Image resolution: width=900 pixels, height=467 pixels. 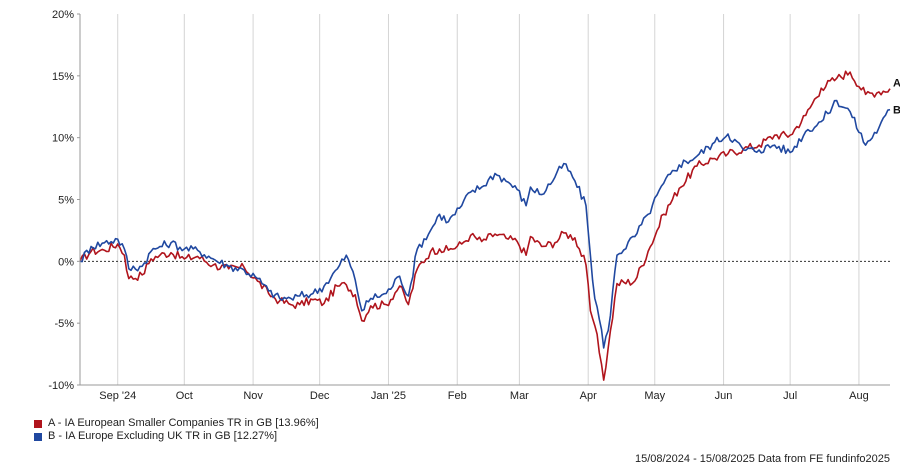 What do you see at coordinates (388, 396) in the screenshot?
I see `x-tick-label: Jan '25` at bounding box center [388, 396].